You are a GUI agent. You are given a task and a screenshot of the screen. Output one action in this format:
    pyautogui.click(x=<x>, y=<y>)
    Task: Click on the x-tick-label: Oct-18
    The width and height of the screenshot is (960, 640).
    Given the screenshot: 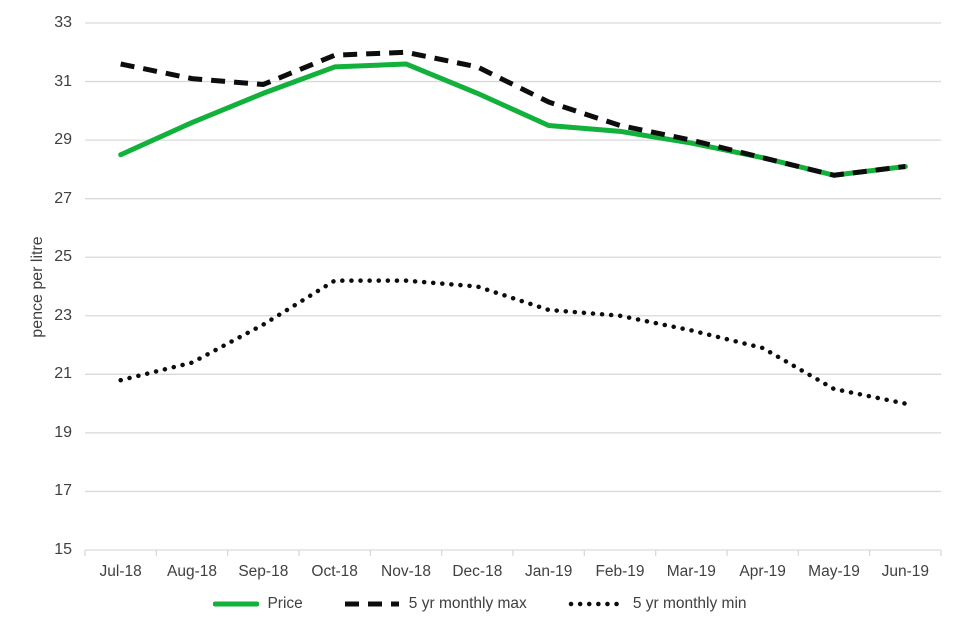 What is the action you would take?
    pyautogui.click(x=334, y=571)
    